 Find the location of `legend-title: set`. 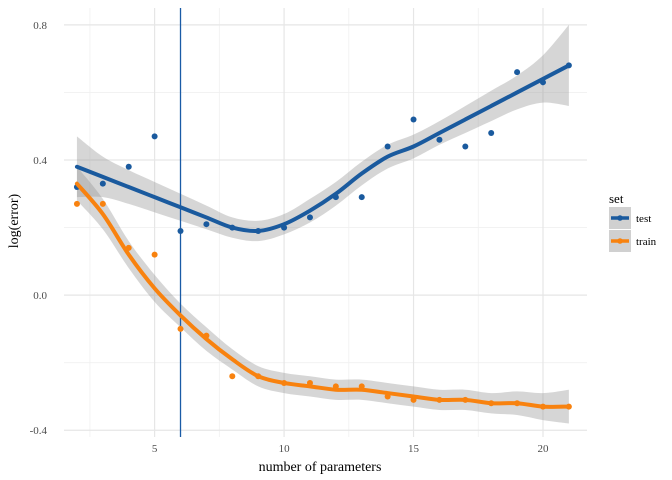

legend-title: set is located at coordinates (616, 198).